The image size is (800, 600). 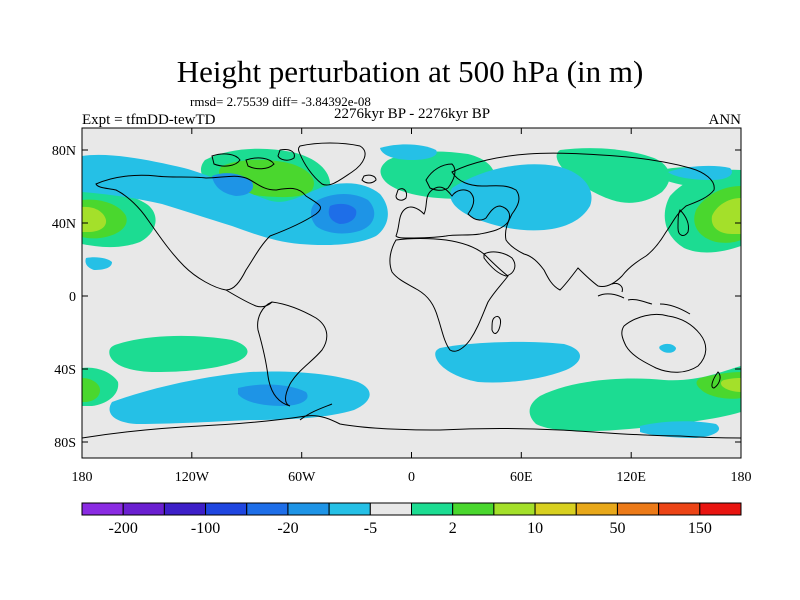 I want to click on contour-neg-north-america-band, so click(x=235, y=200).